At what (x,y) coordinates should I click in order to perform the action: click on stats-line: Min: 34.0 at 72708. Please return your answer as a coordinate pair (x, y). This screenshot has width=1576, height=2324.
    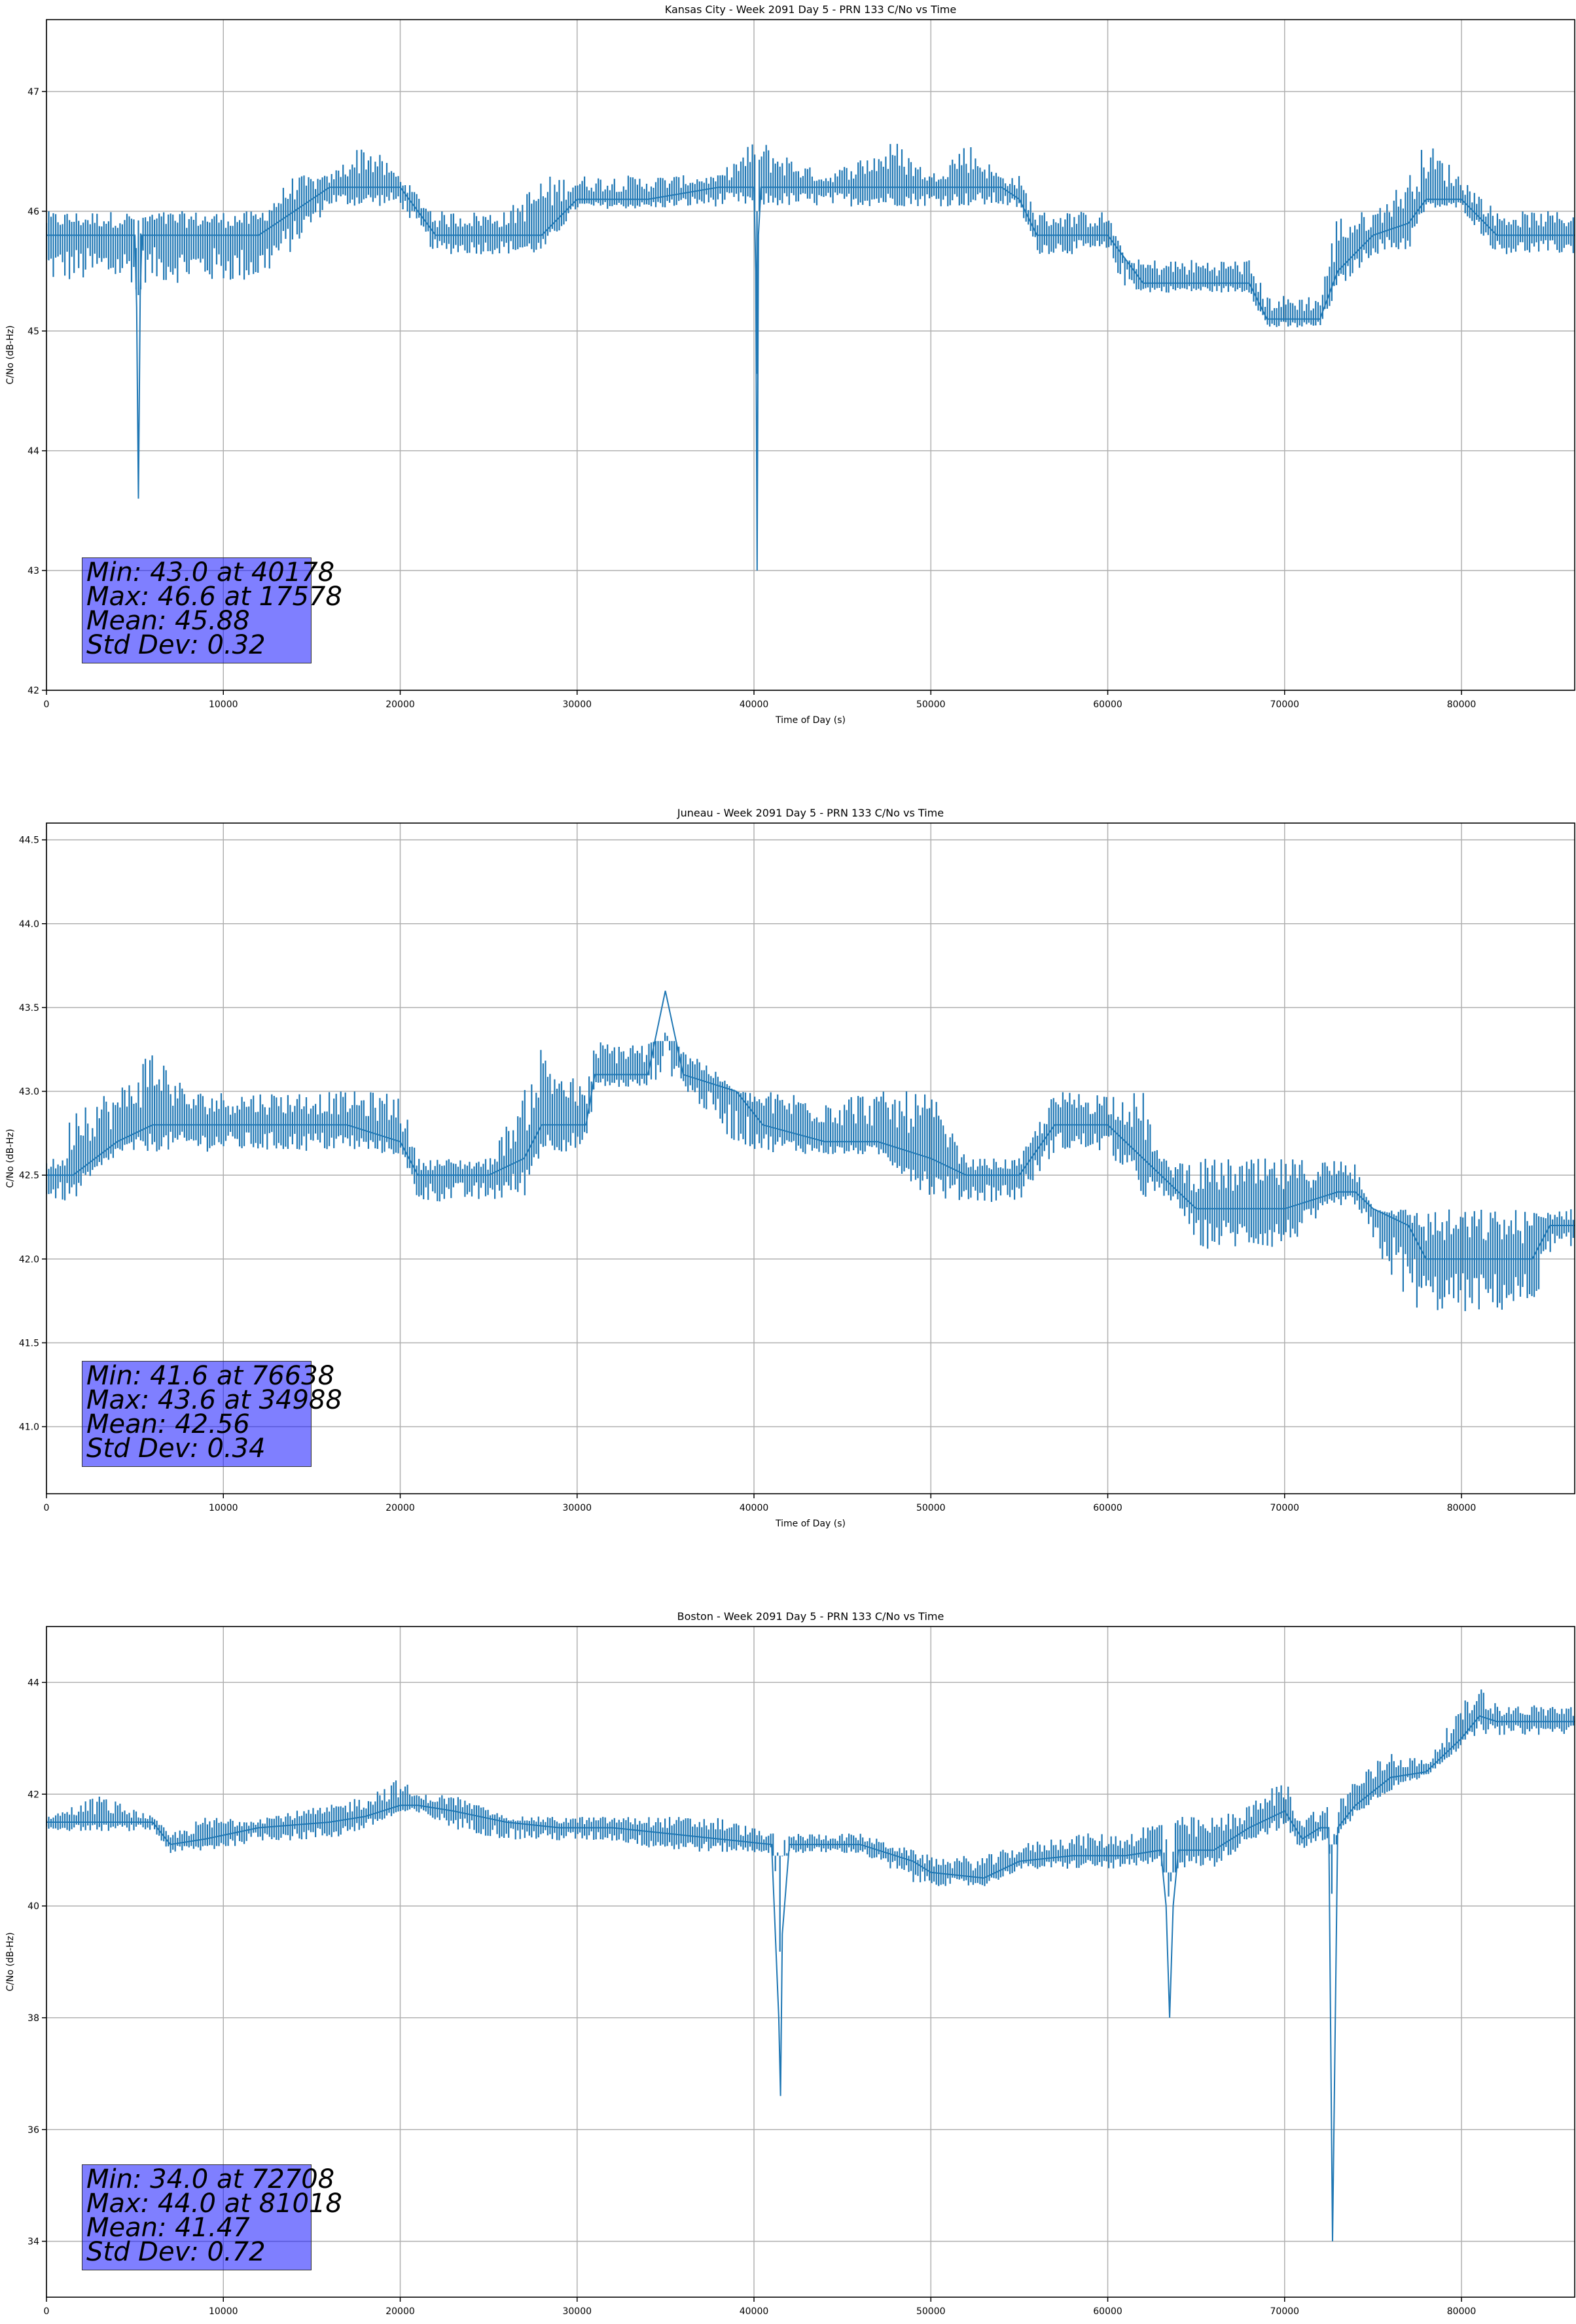
    Looking at the image, I should click on (210, 2179).